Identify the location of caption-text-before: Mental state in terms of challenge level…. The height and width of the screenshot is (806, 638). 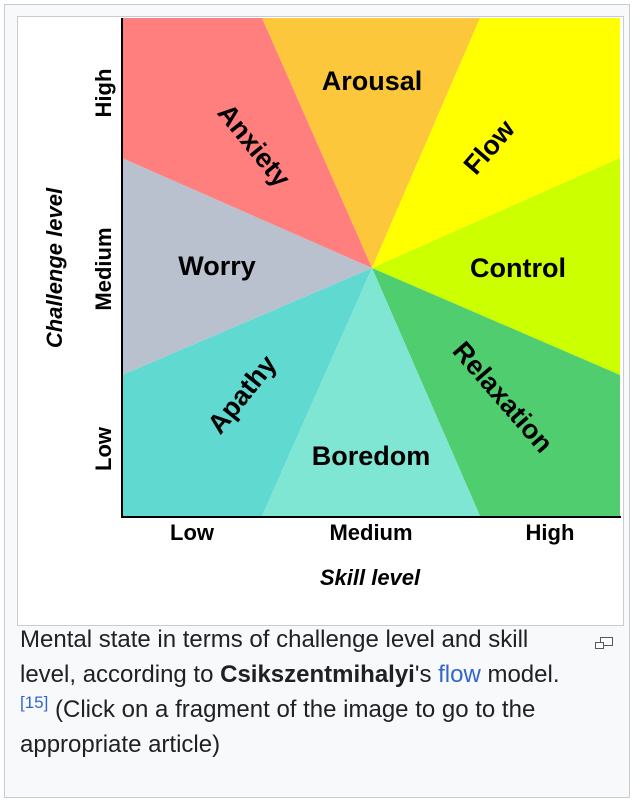
(274, 657).